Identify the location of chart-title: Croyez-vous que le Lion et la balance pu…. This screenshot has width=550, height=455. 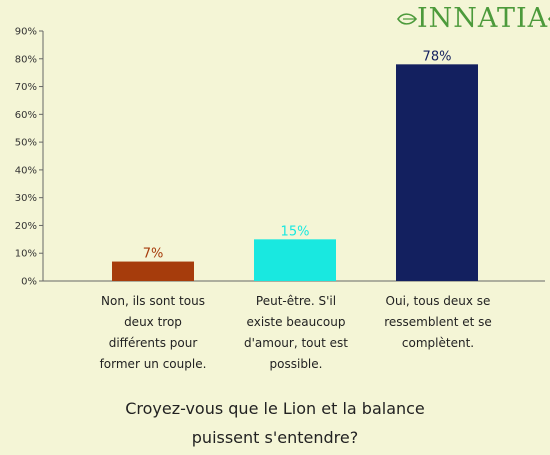
(275, 423).